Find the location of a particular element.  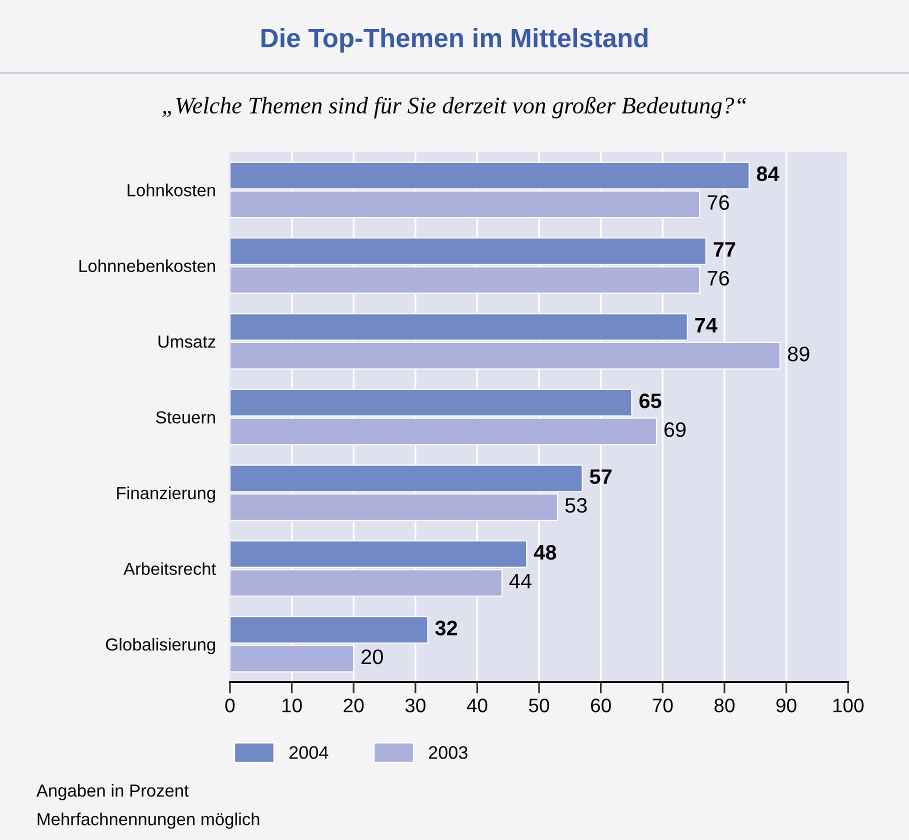

y-tick-label: Lohnnebenkosten is located at coordinates (147, 265).